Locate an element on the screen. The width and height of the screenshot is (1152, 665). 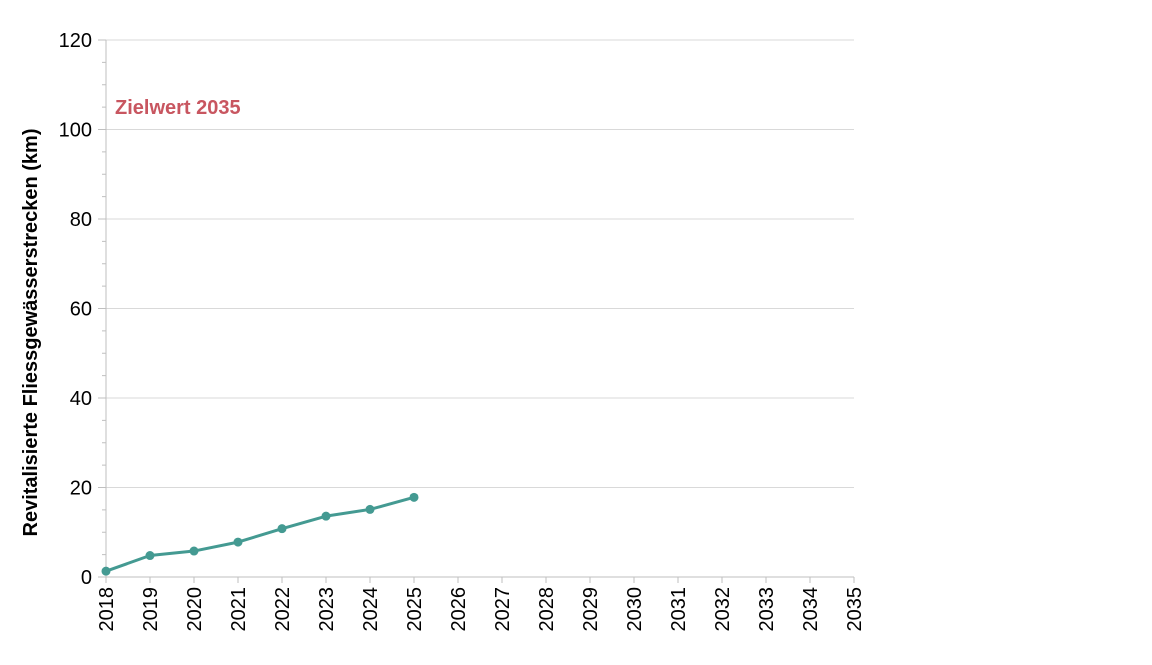
y-tick-label-100: 100 is located at coordinates (75, 131).